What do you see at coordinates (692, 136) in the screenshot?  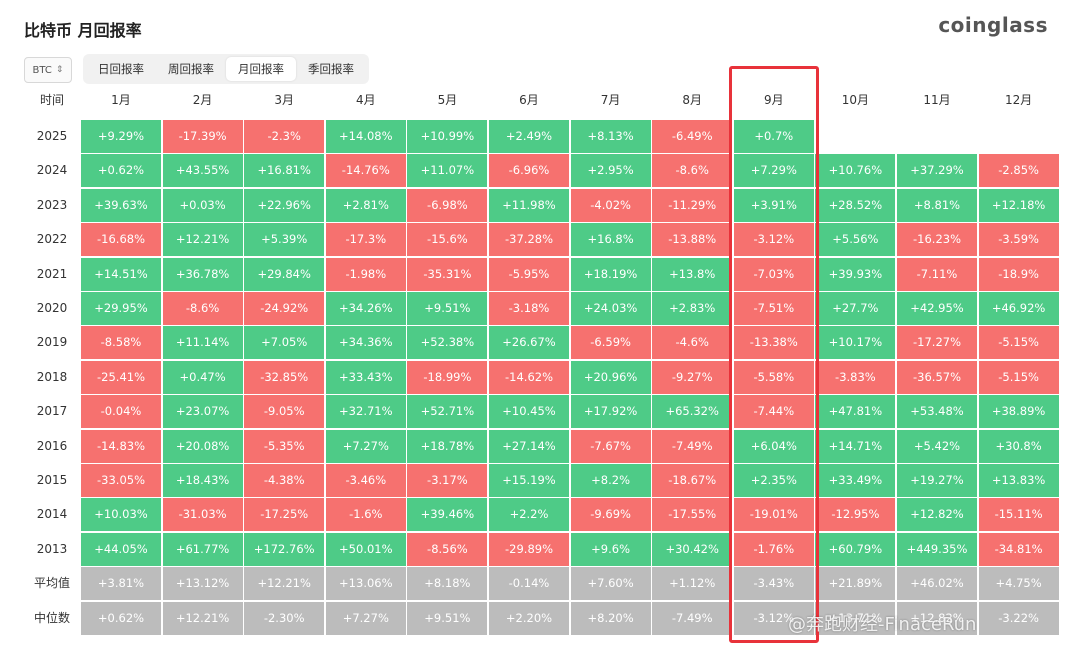 I see `return-cell: -6.49%` at bounding box center [692, 136].